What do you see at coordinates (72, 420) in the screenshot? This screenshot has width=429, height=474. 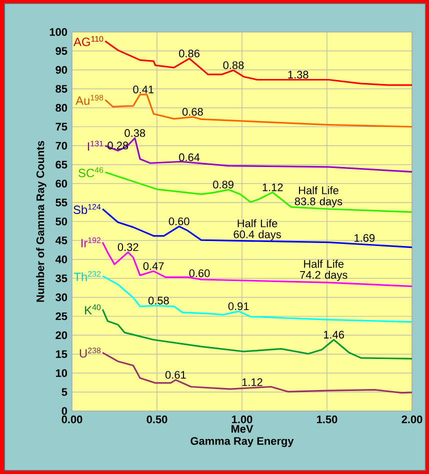 I see `x-tick-label: 0.00` at bounding box center [72, 420].